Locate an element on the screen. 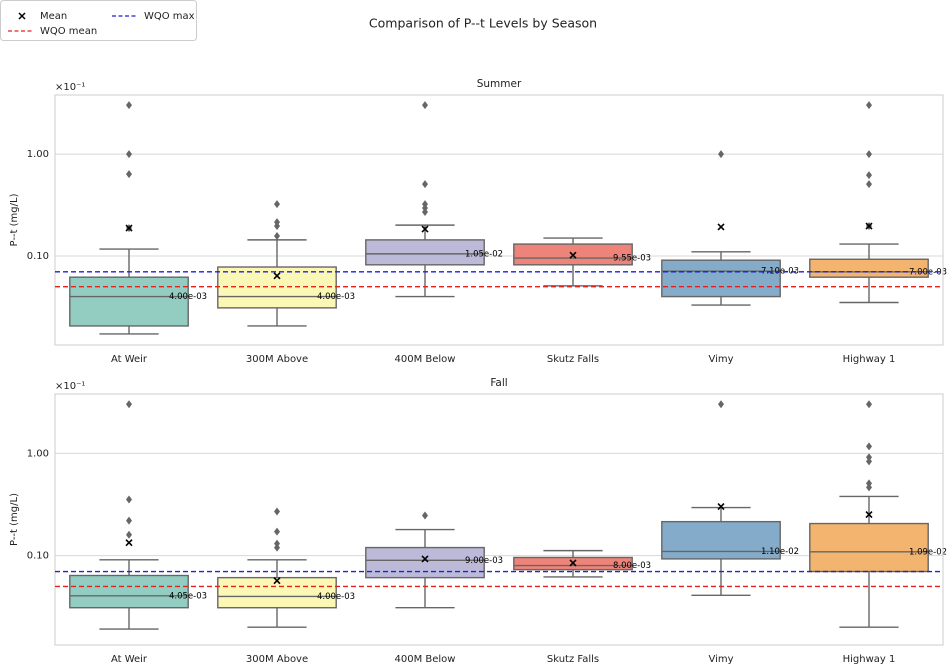 The image size is (952, 666). median-label: 1.09e-02 is located at coordinates (928, 552).